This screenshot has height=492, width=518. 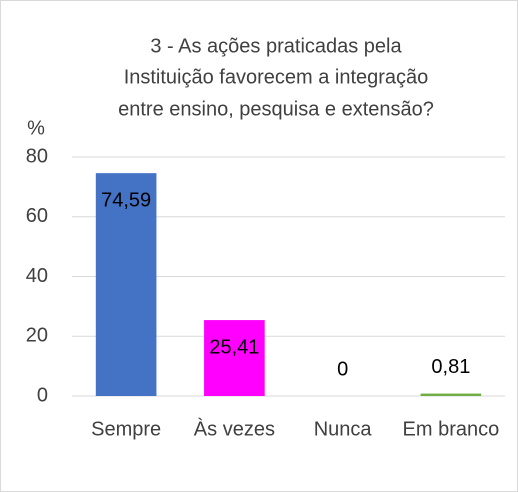 I want to click on value-label: 25,41, so click(x=234, y=347).